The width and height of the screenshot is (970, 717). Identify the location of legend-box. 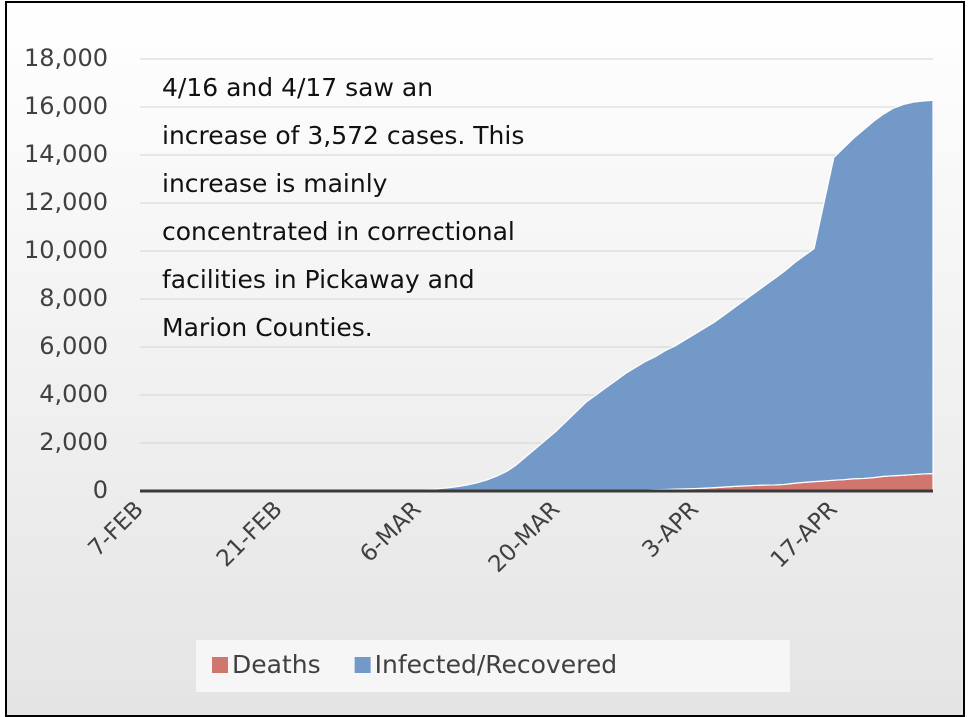
(493, 666).